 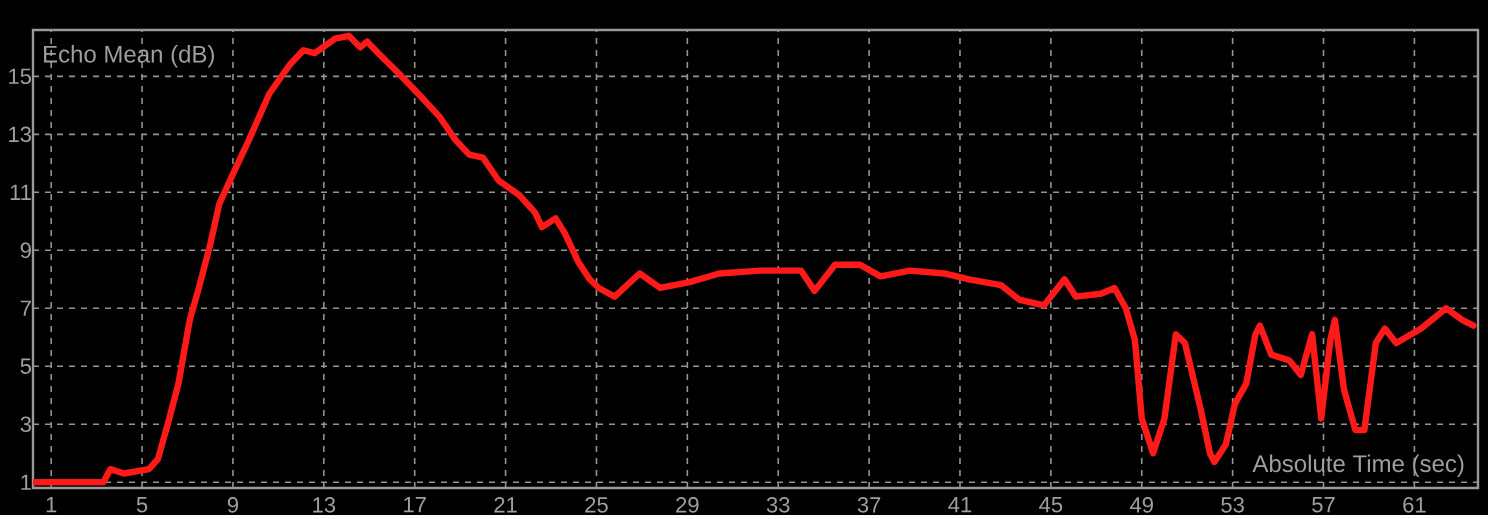 What do you see at coordinates (25, 366) in the screenshot?
I see `y-tick-label: 5` at bounding box center [25, 366].